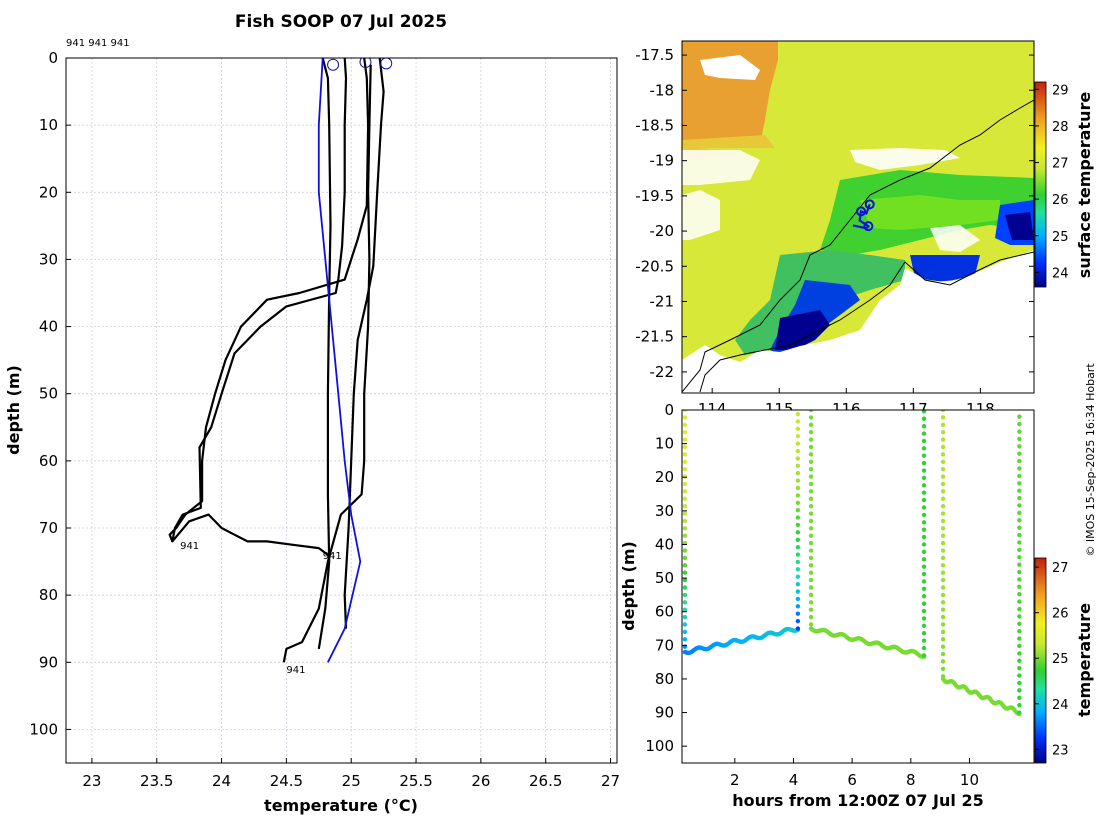  Describe the element at coordinates (259, 300) in the screenshot. I see `profile-2-line` at that location.